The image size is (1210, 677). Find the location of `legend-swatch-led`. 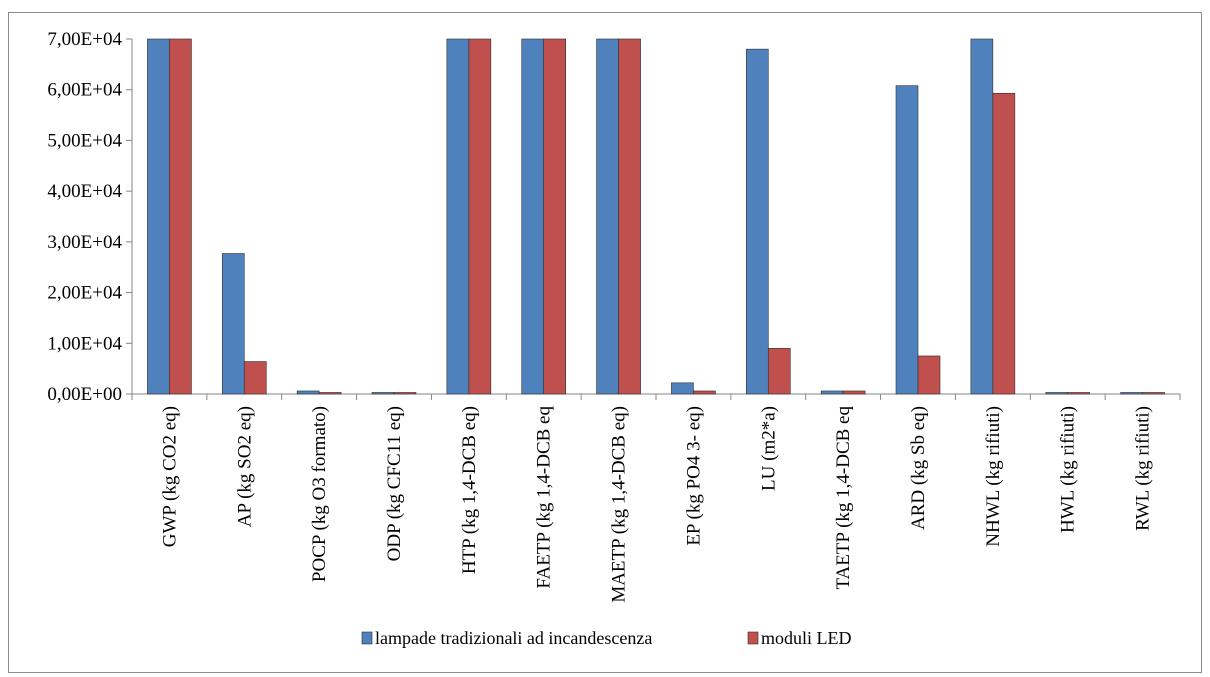

legend-swatch-led is located at coordinates (753, 638).